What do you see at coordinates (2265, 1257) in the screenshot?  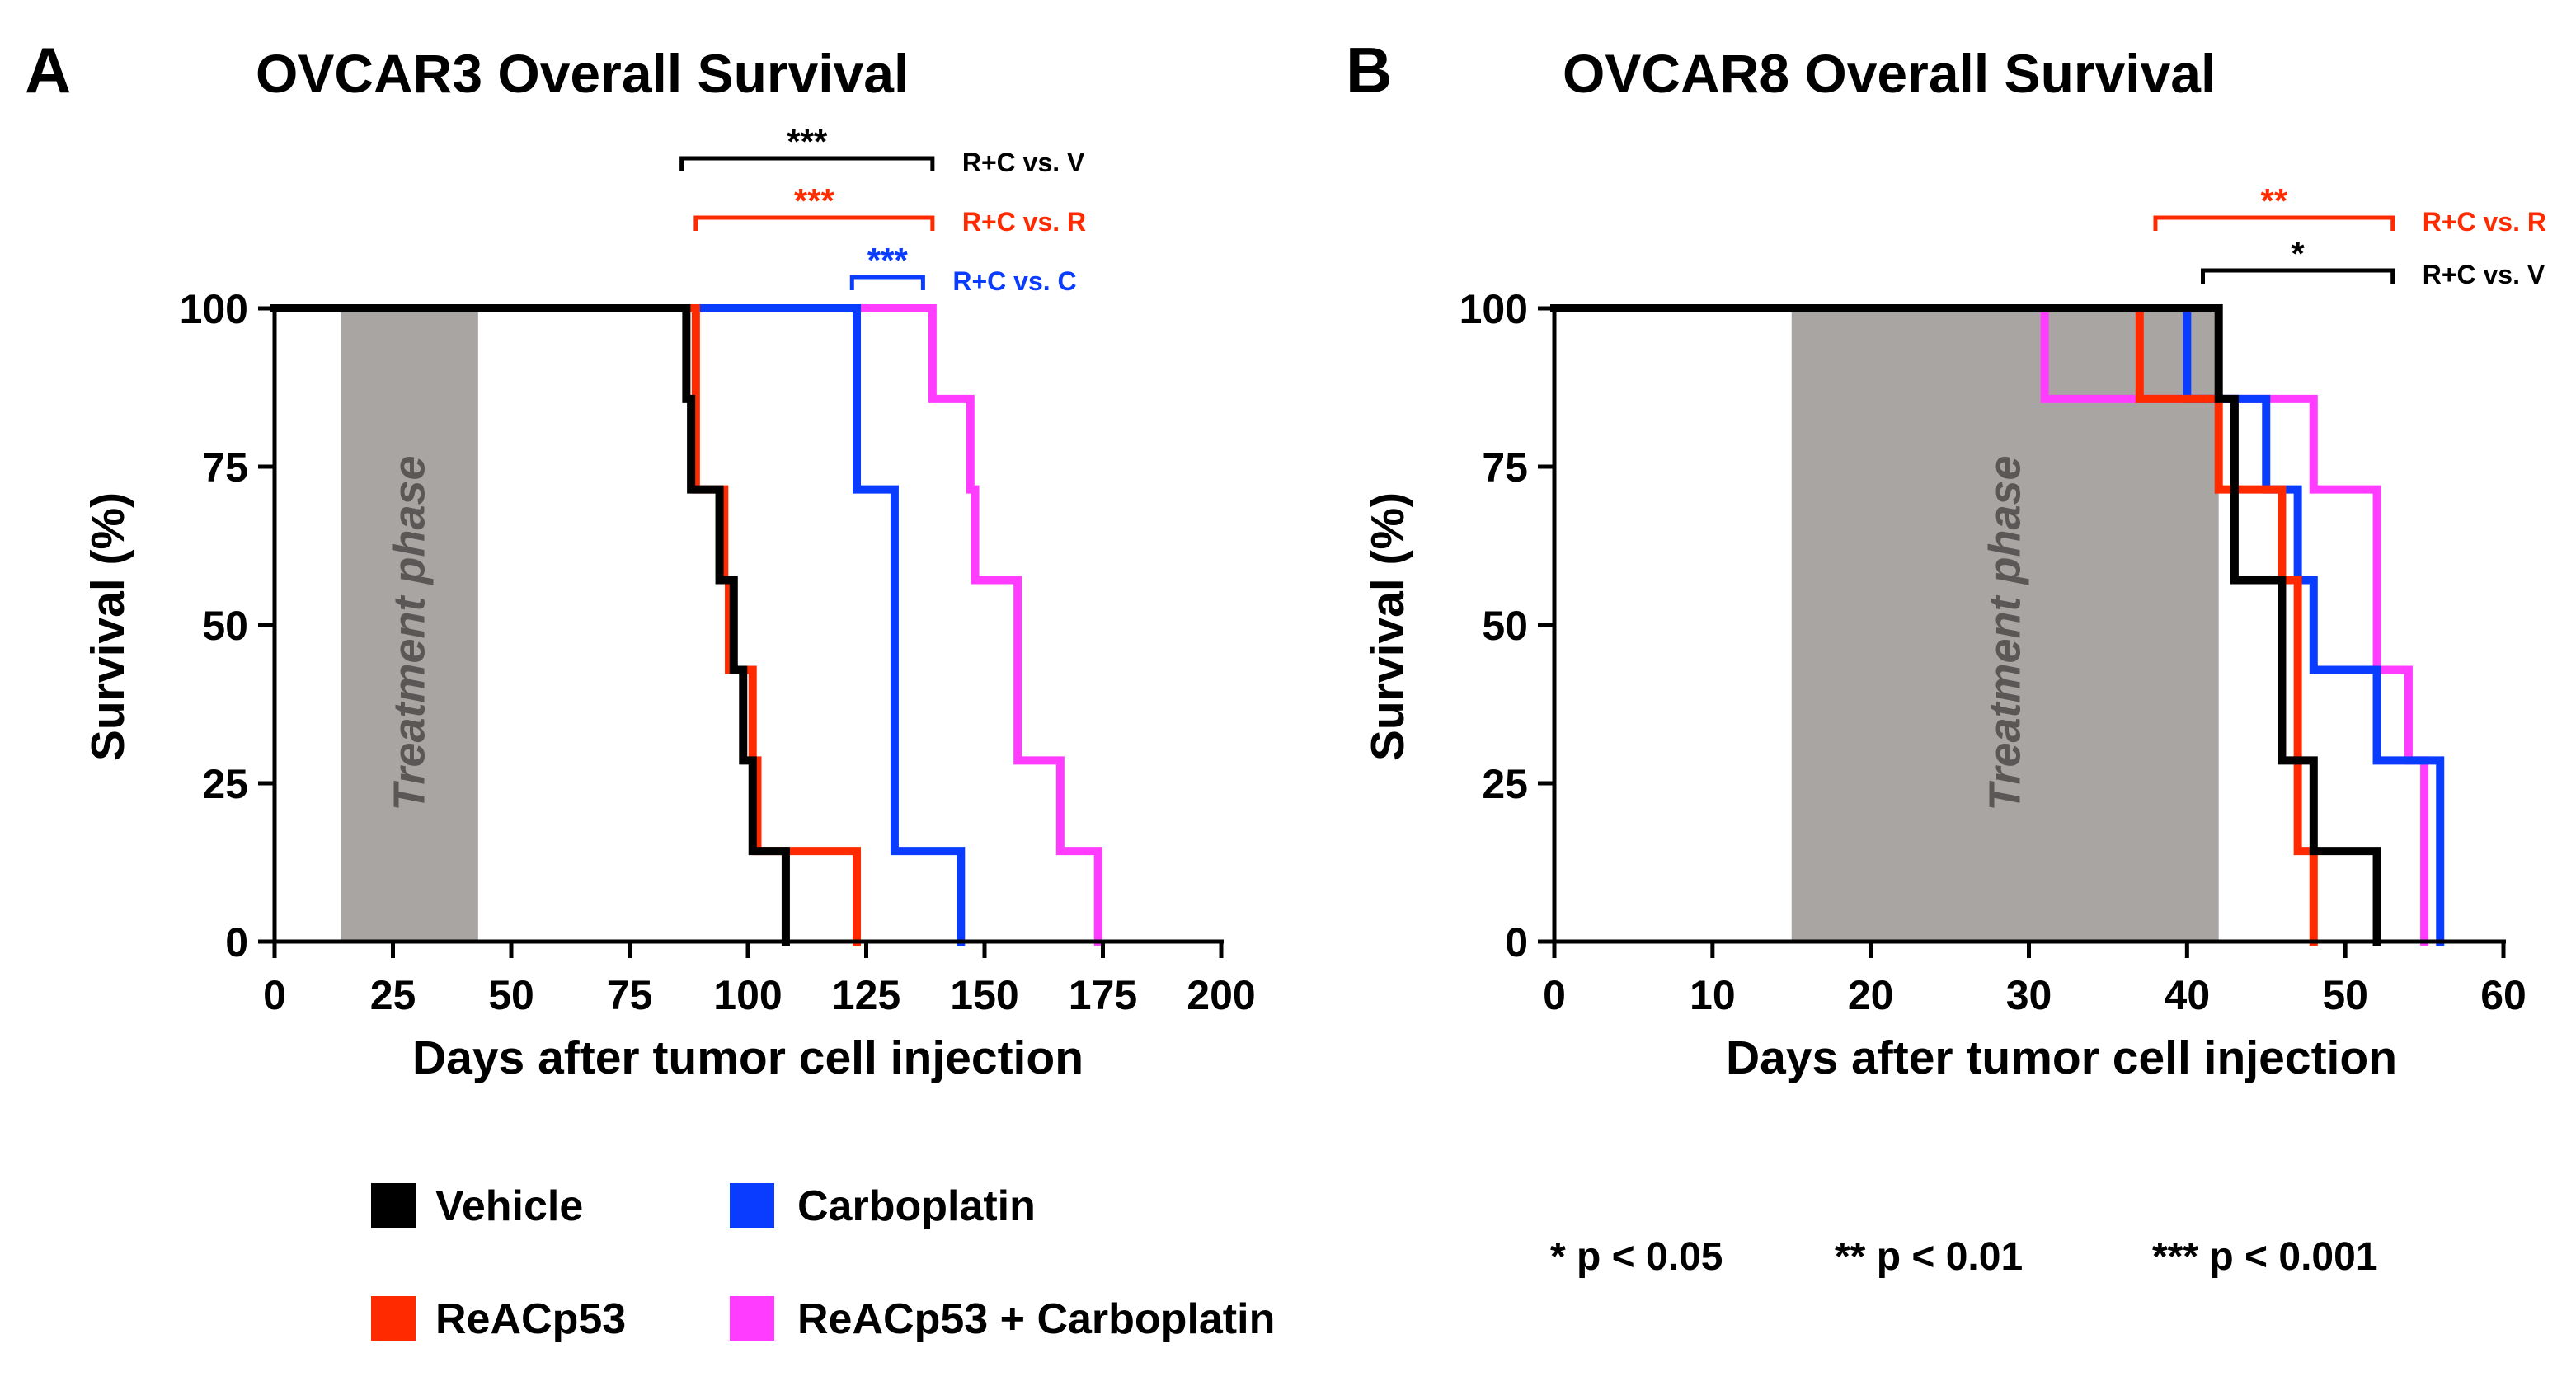 I see `p-value-three-star: *** p < 0.001` at bounding box center [2265, 1257].